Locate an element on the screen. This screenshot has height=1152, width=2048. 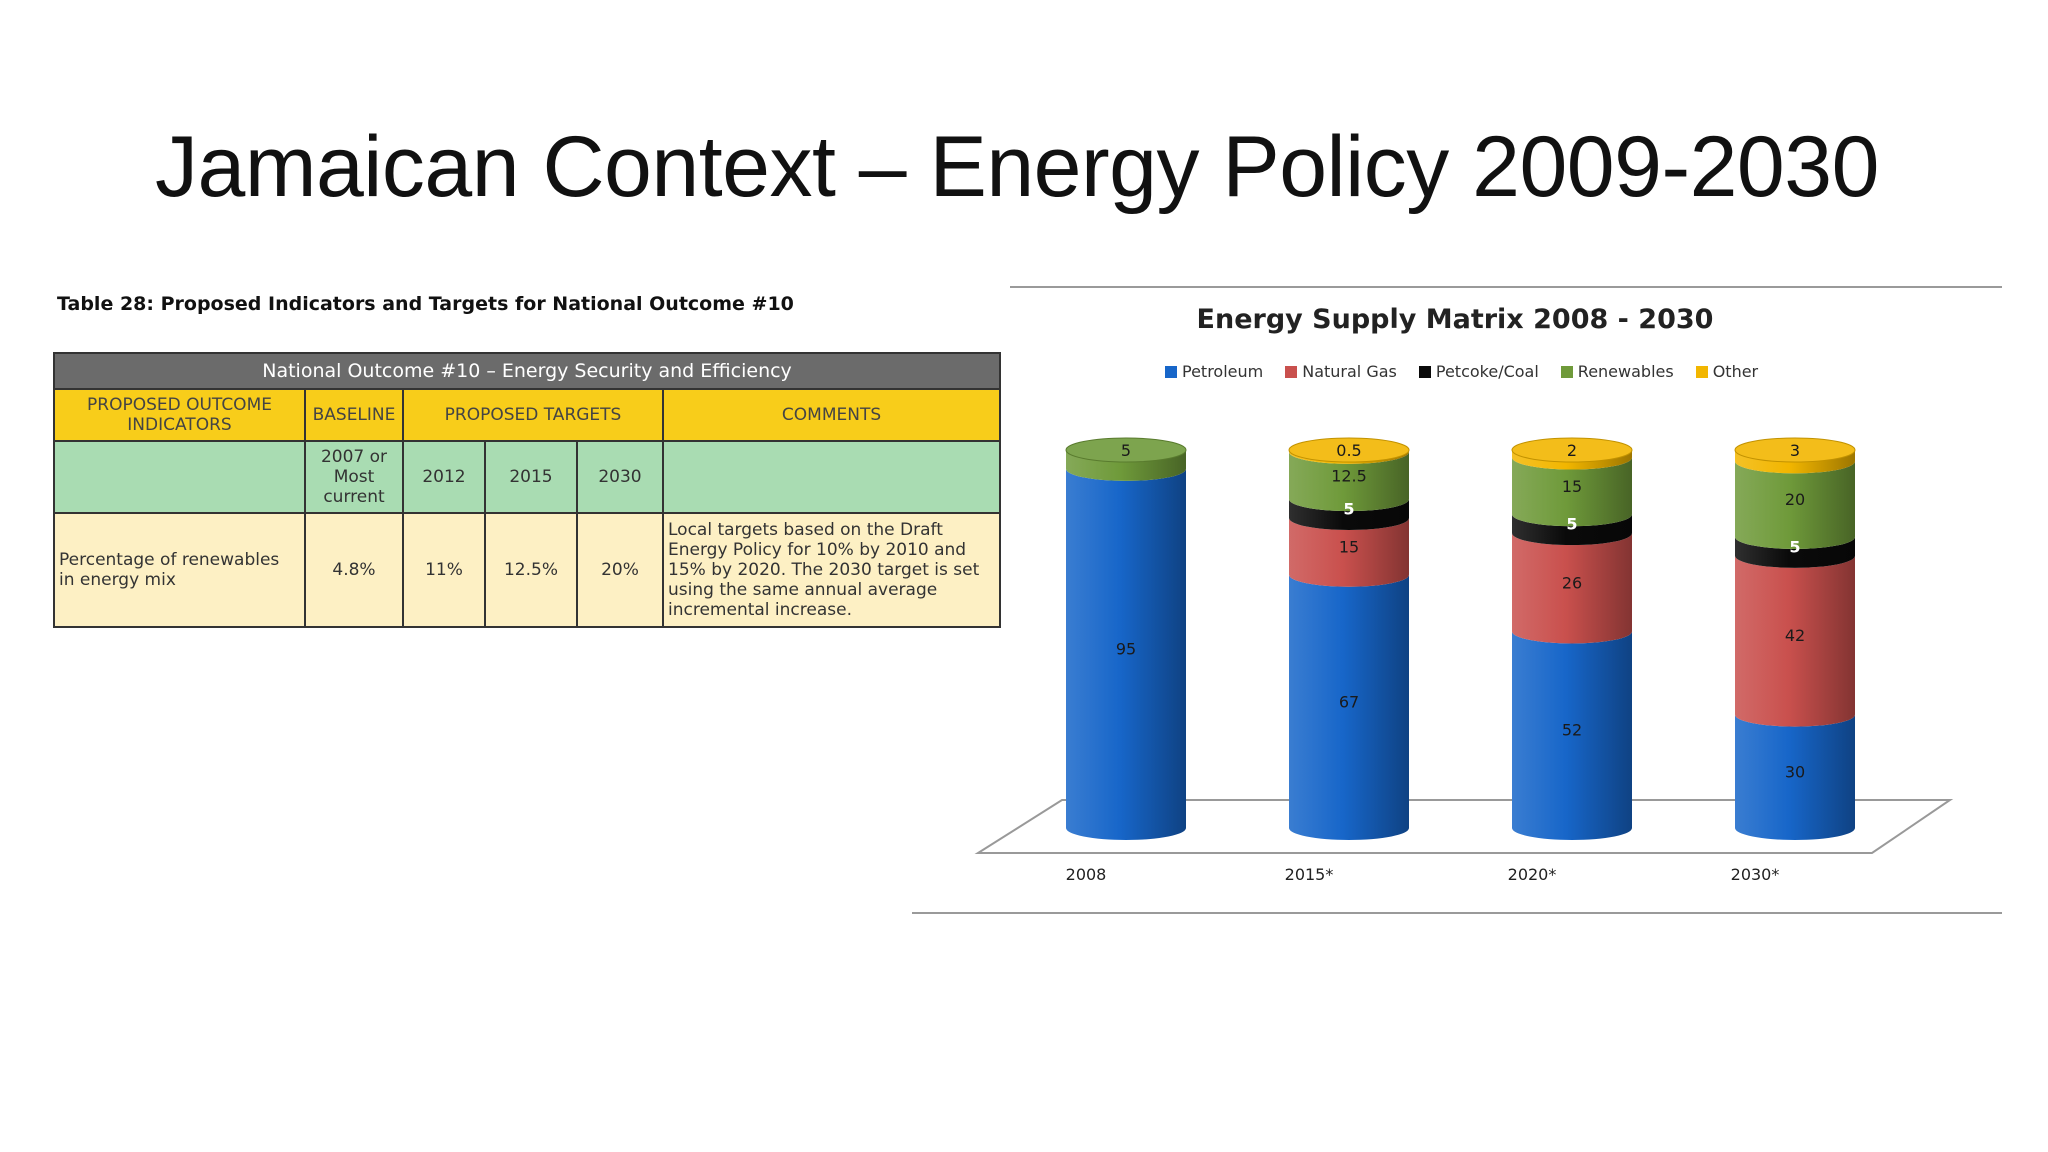
subheader-empty is located at coordinates (179, 477).